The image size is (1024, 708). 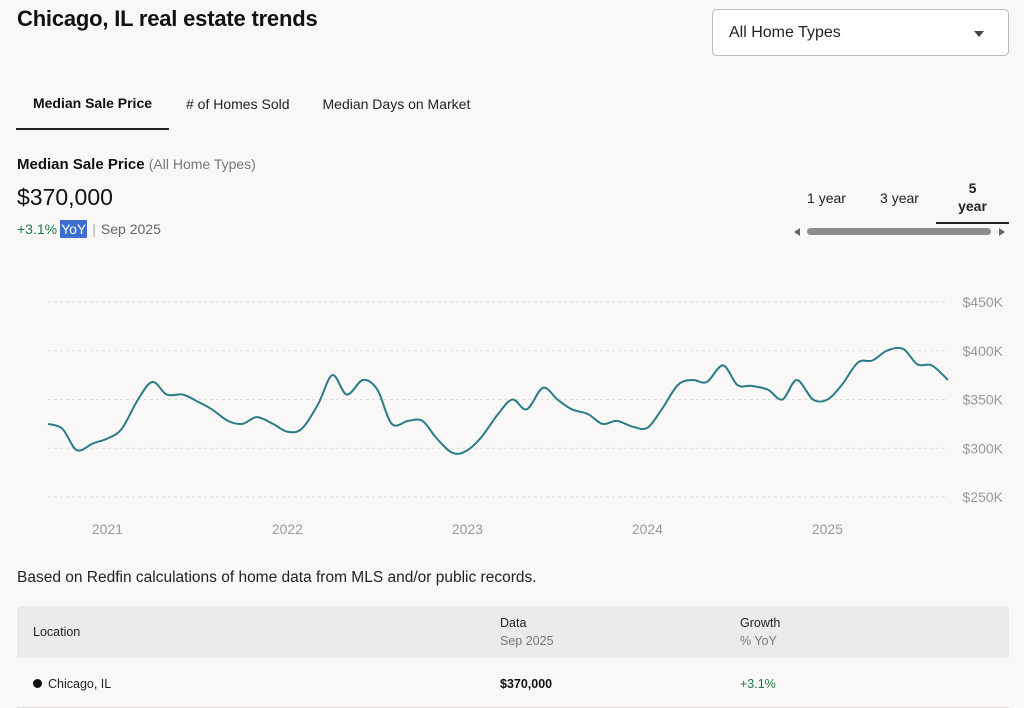 I want to click on row-location: Chicago, IL, so click(x=72, y=684).